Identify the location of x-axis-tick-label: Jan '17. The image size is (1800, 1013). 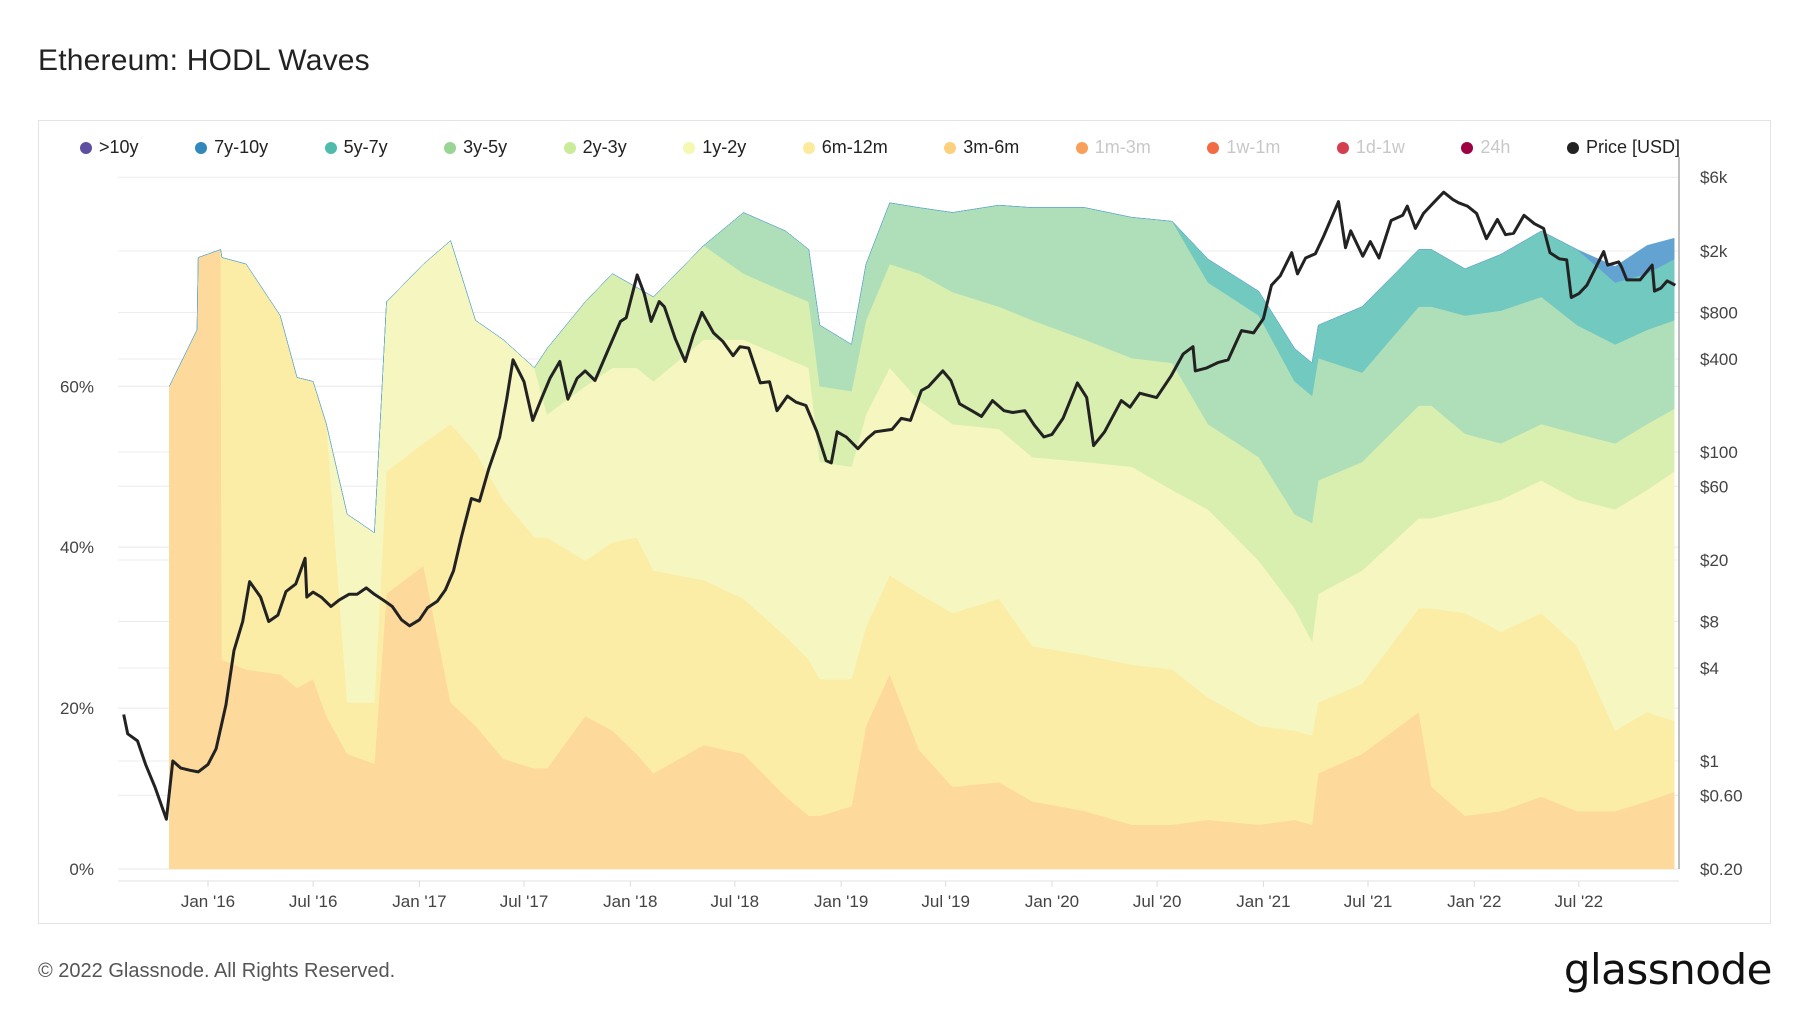
(419, 901).